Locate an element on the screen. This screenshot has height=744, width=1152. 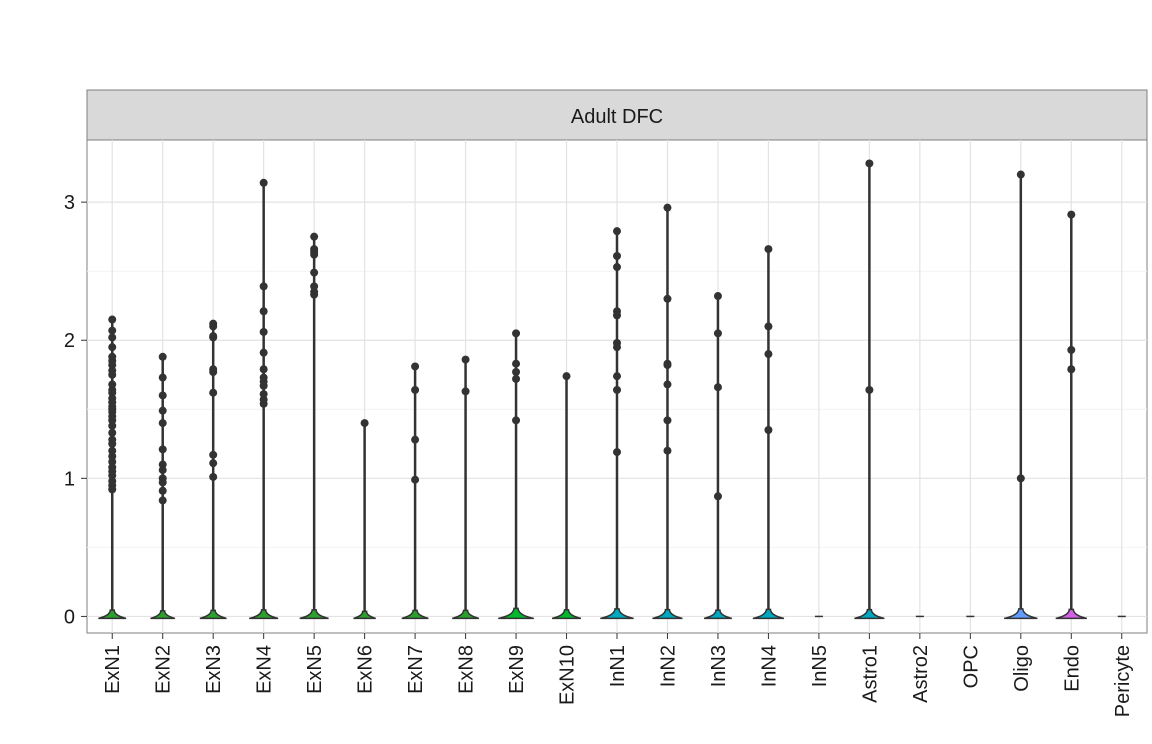
x-tick-label: OPC is located at coordinates (971, 666).